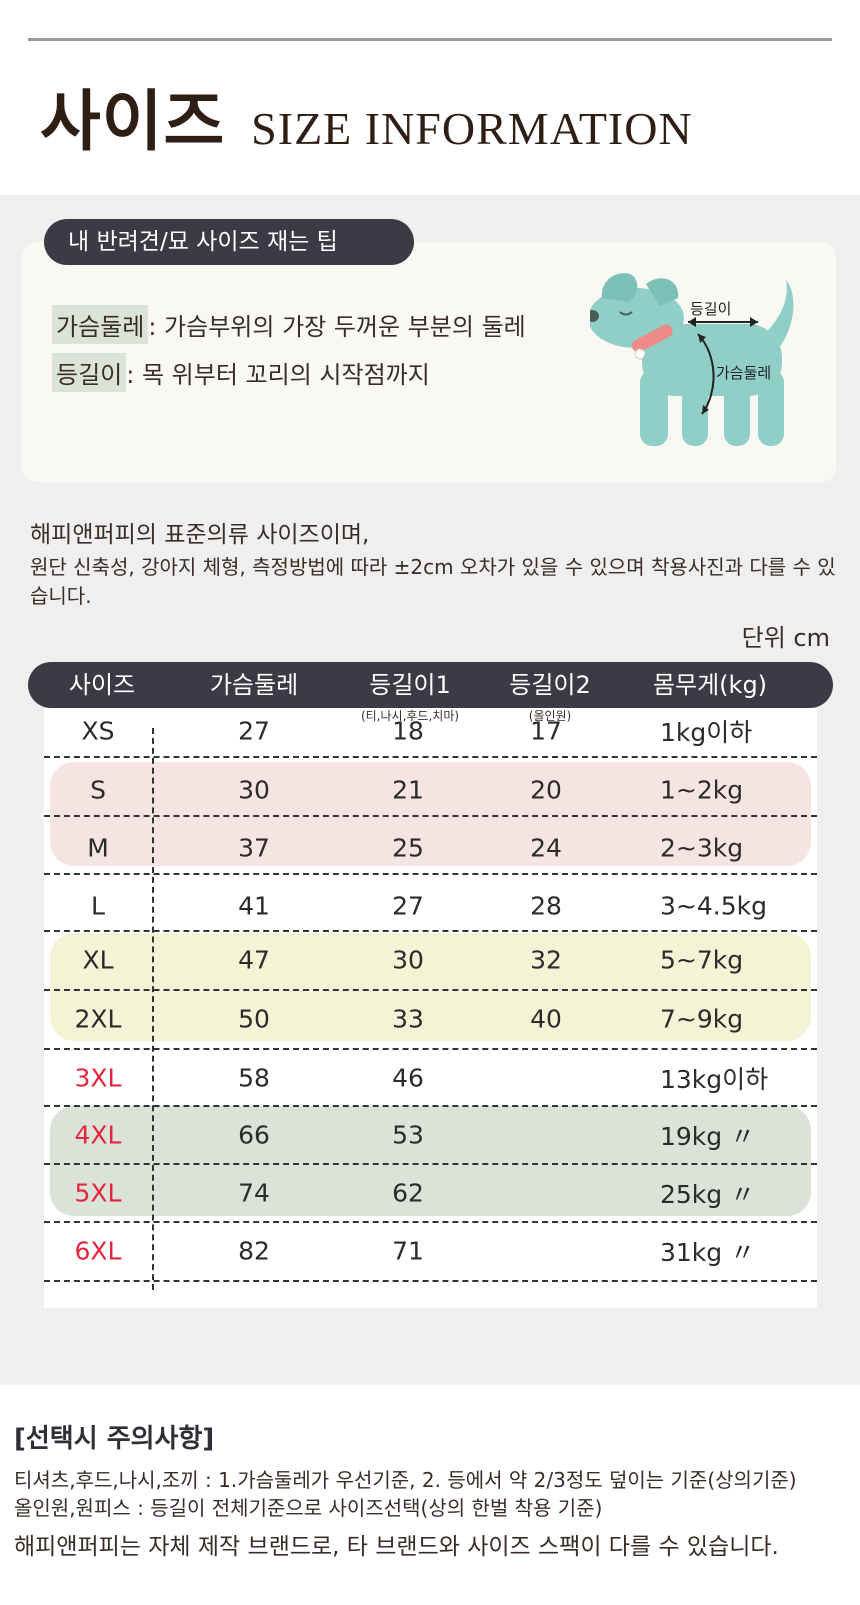 This screenshot has width=860, height=1605. Describe the element at coordinates (546, 848) in the screenshot. I see `cell-back2: 24` at that location.